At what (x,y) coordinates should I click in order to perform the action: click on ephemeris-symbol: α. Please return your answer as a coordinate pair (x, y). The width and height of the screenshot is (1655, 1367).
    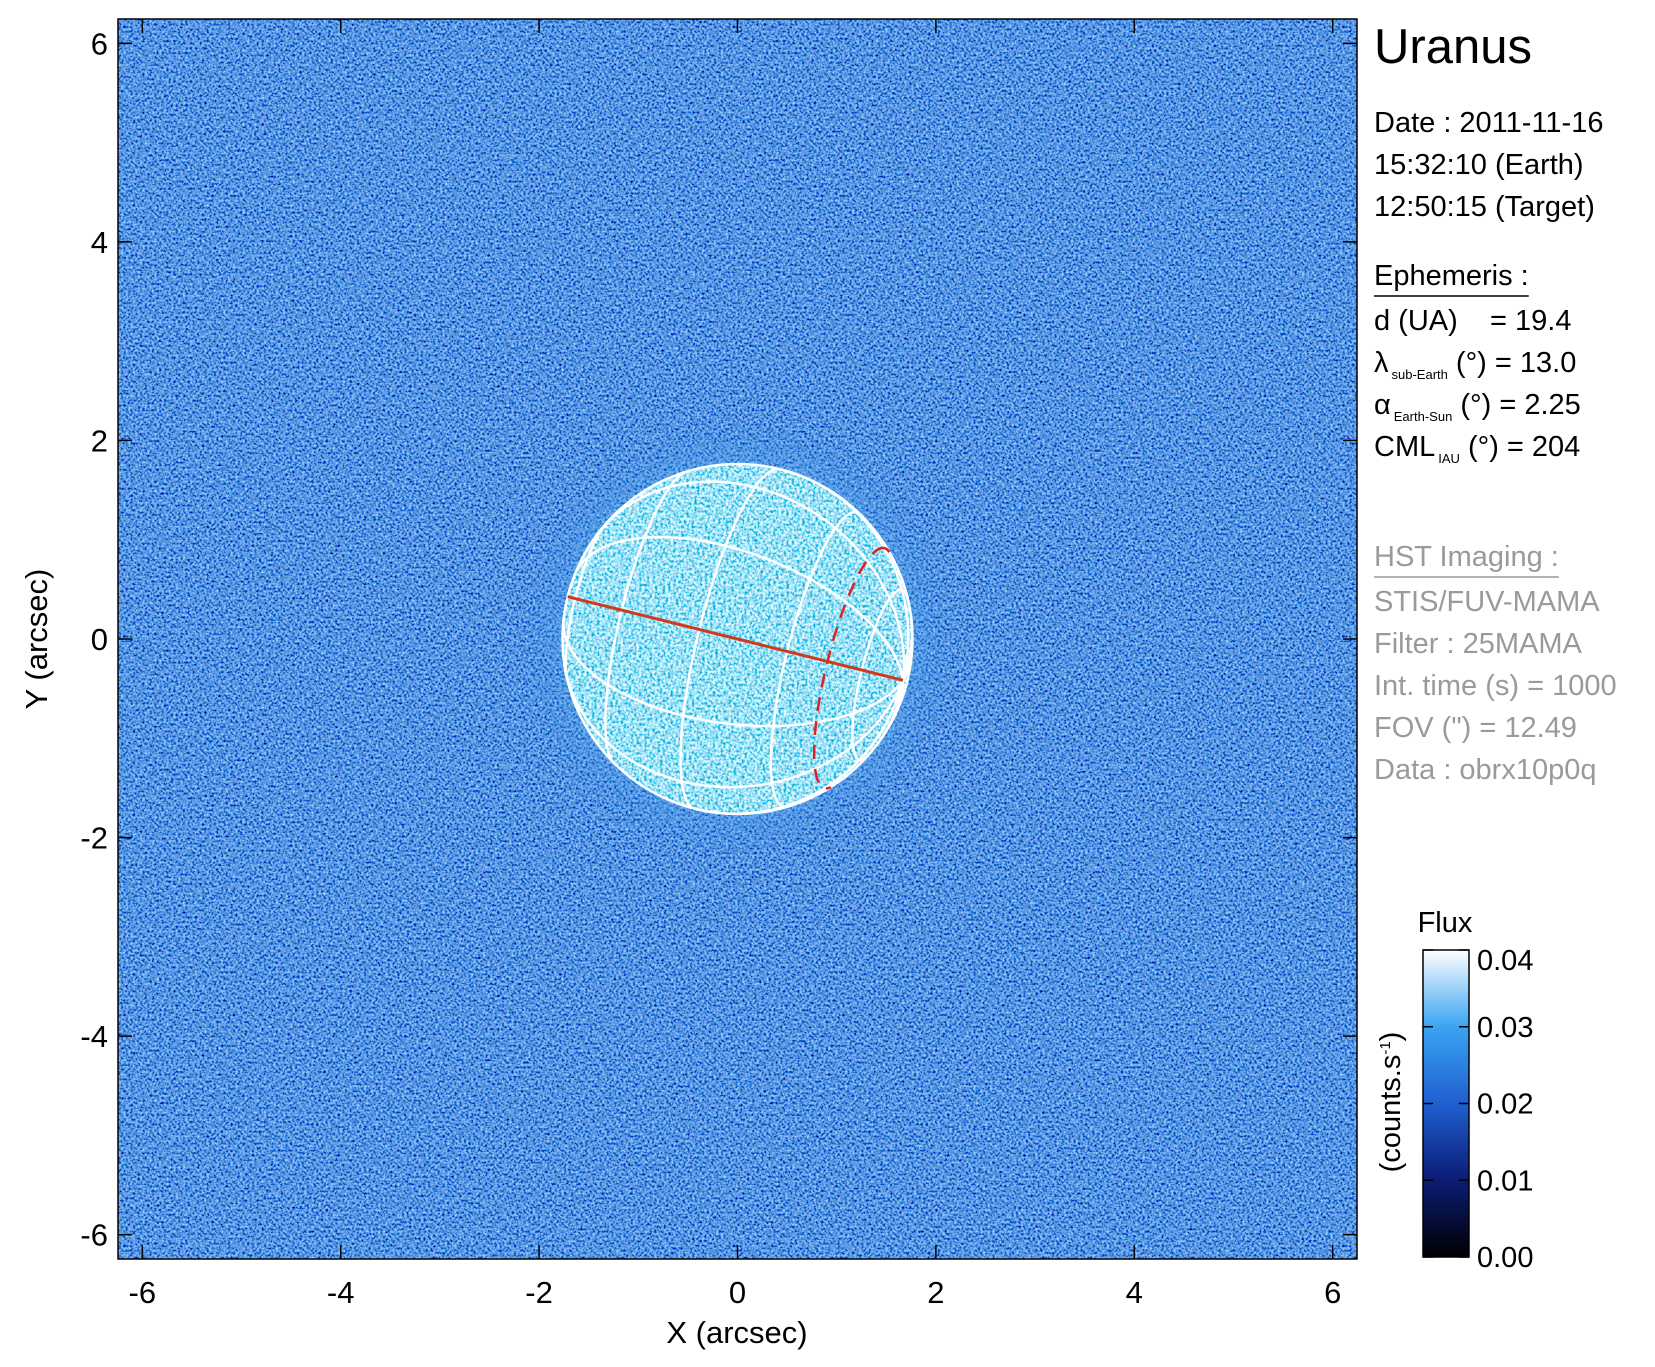
    Looking at the image, I should click on (1382, 405).